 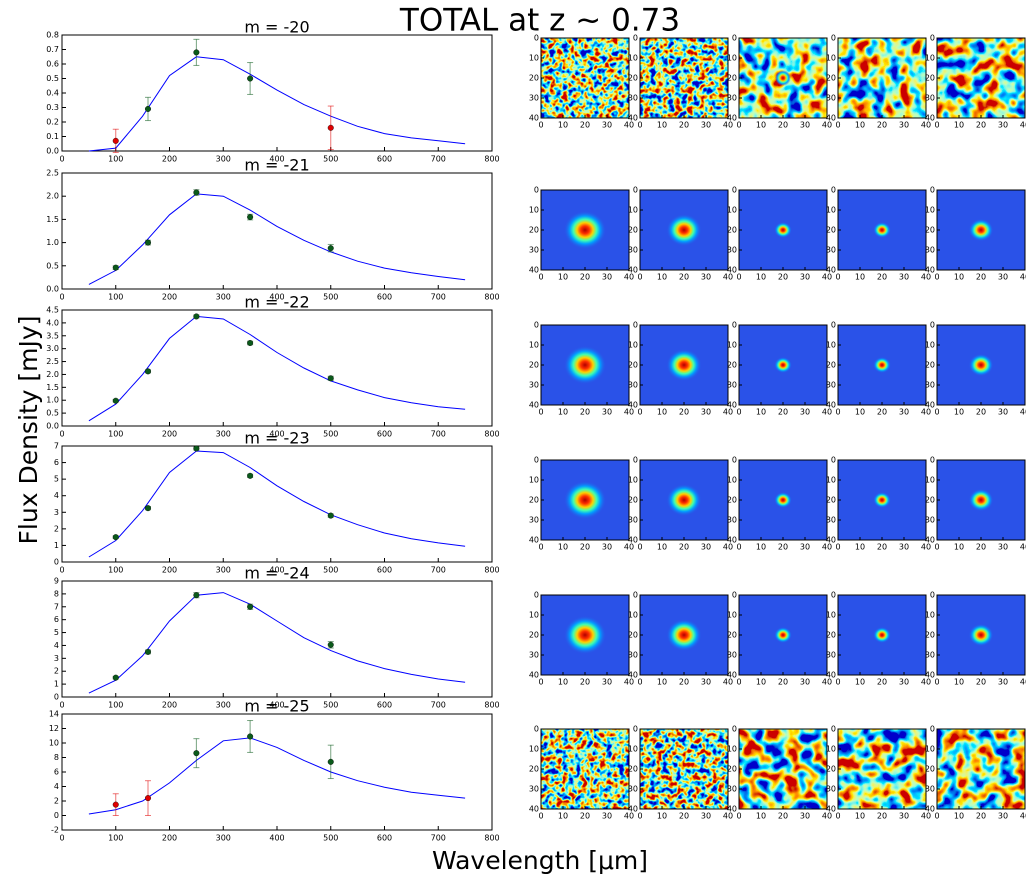 What do you see at coordinates (540, 860) in the screenshot?
I see `x-axis-label: Wavelength [μm]` at bounding box center [540, 860].